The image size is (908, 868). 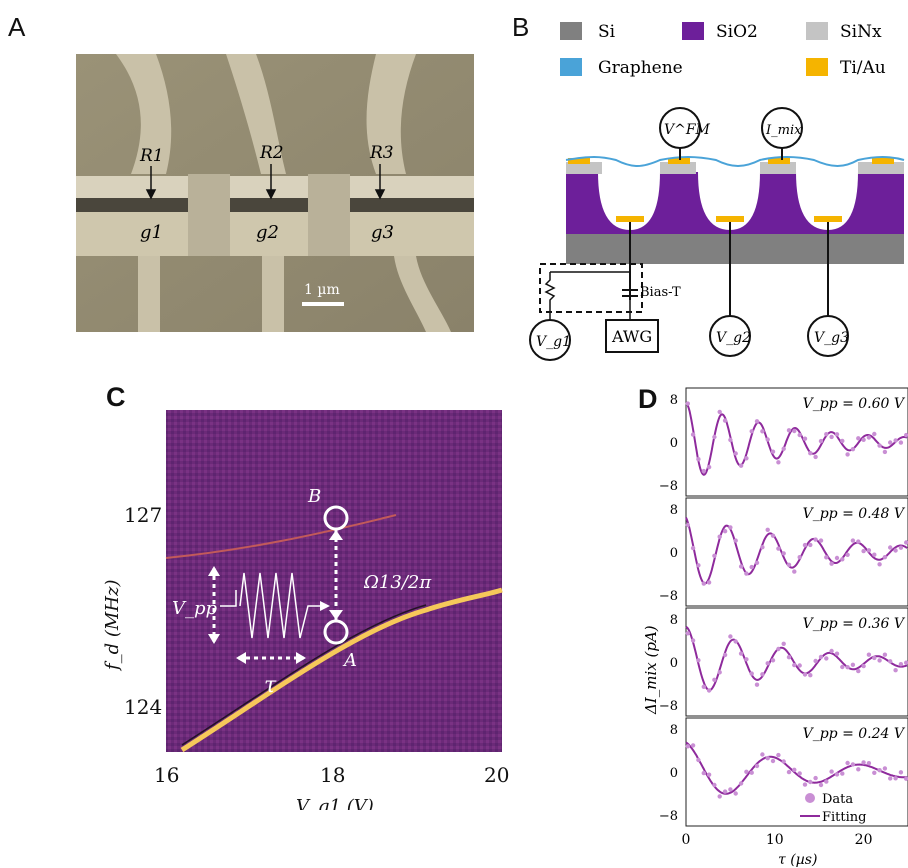 I want to click on panel-label-c: C, so click(x=116, y=397).